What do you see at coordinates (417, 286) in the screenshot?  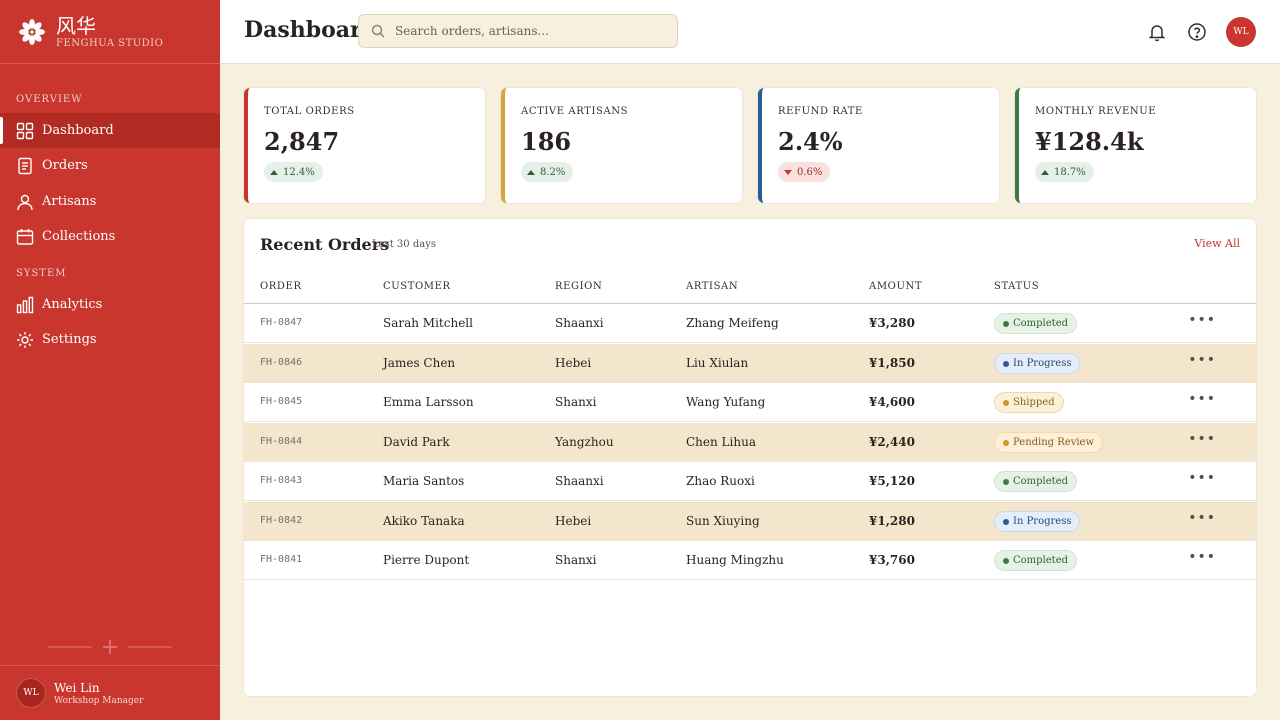 I see `column-header-customer: CUSTOMER` at bounding box center [417, 286].